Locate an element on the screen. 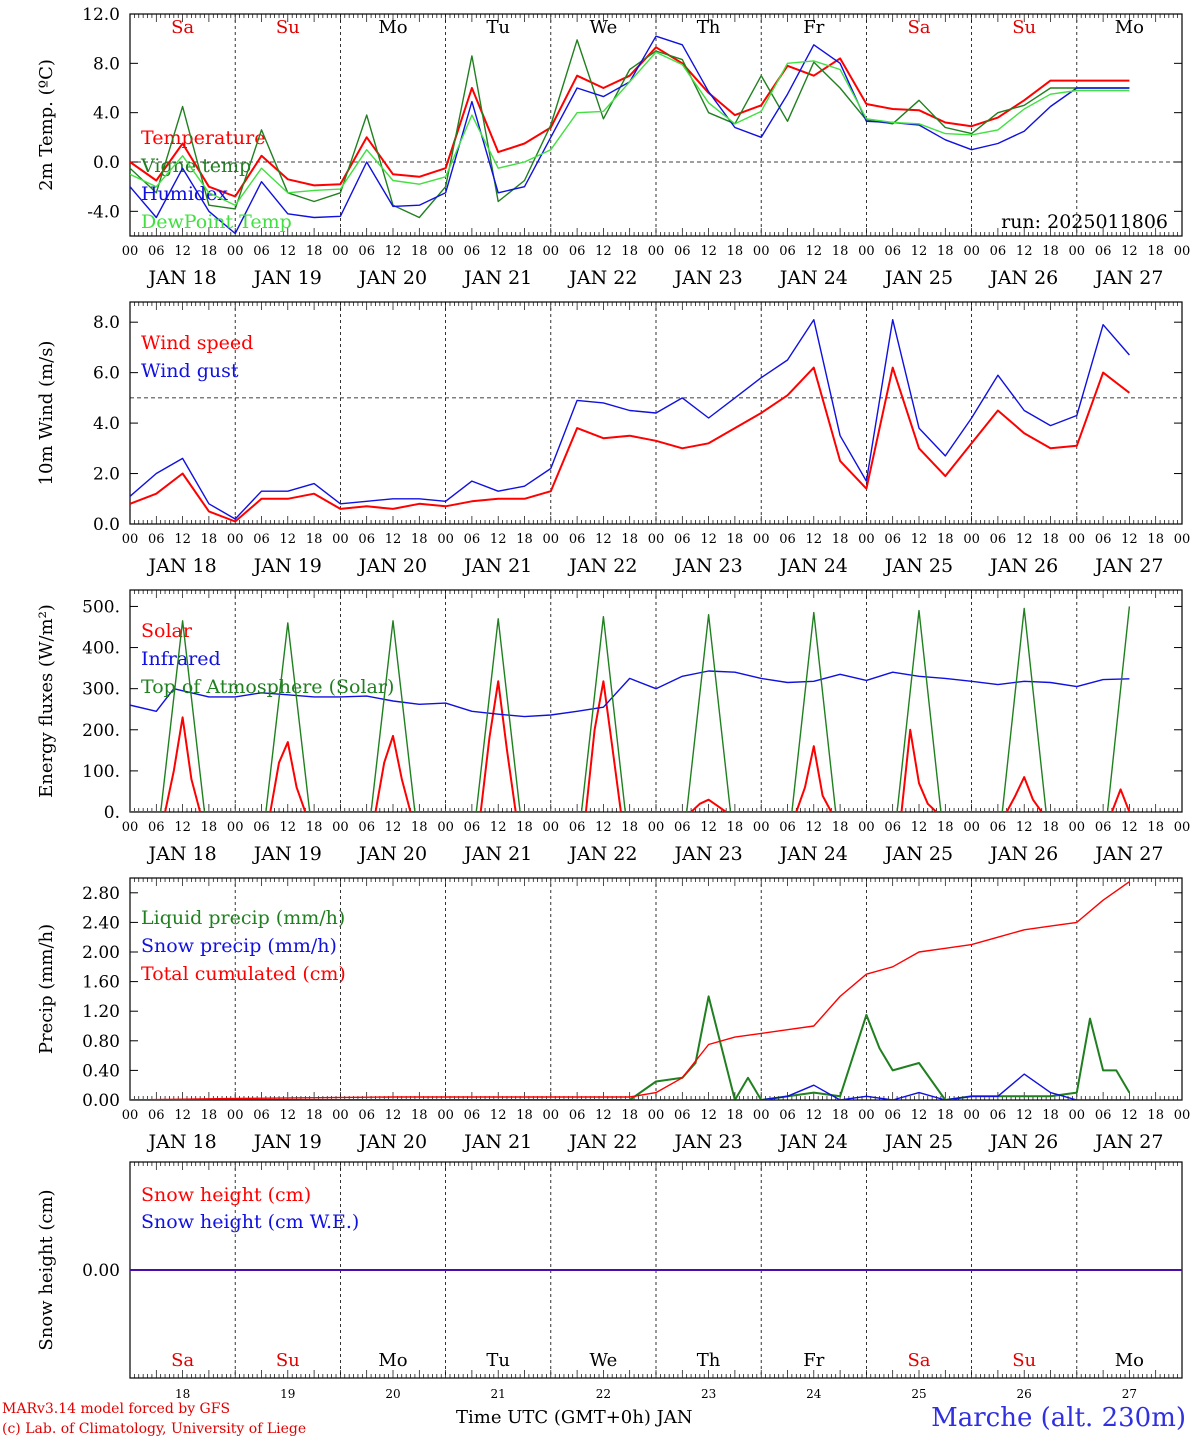  legend-entry: Snow height (cm W.E.) is located at coordinates (250, 1222).